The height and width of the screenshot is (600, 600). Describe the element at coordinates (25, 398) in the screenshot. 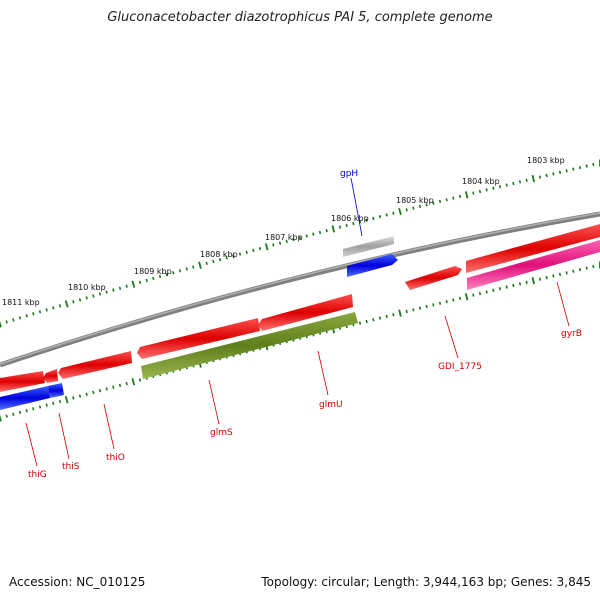

I see `gene-blue2-feature` at that location.